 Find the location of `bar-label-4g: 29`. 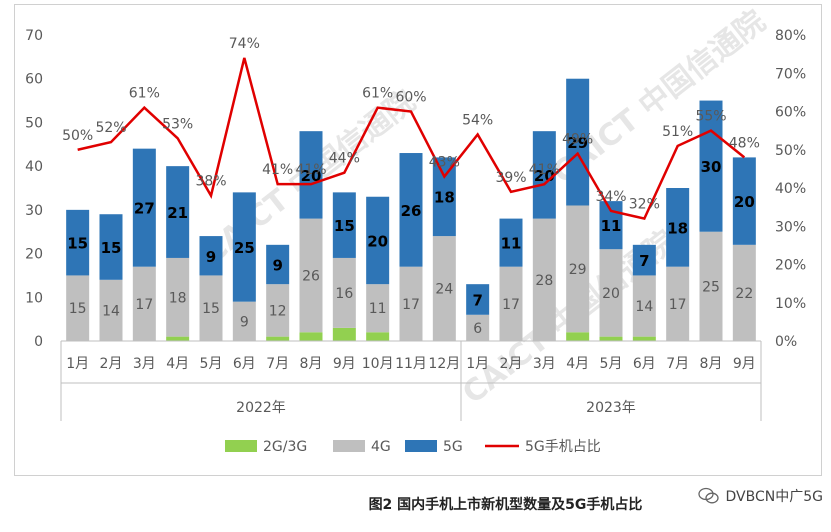

bar-label-4g: 29 is located at coordinates (578, 270).